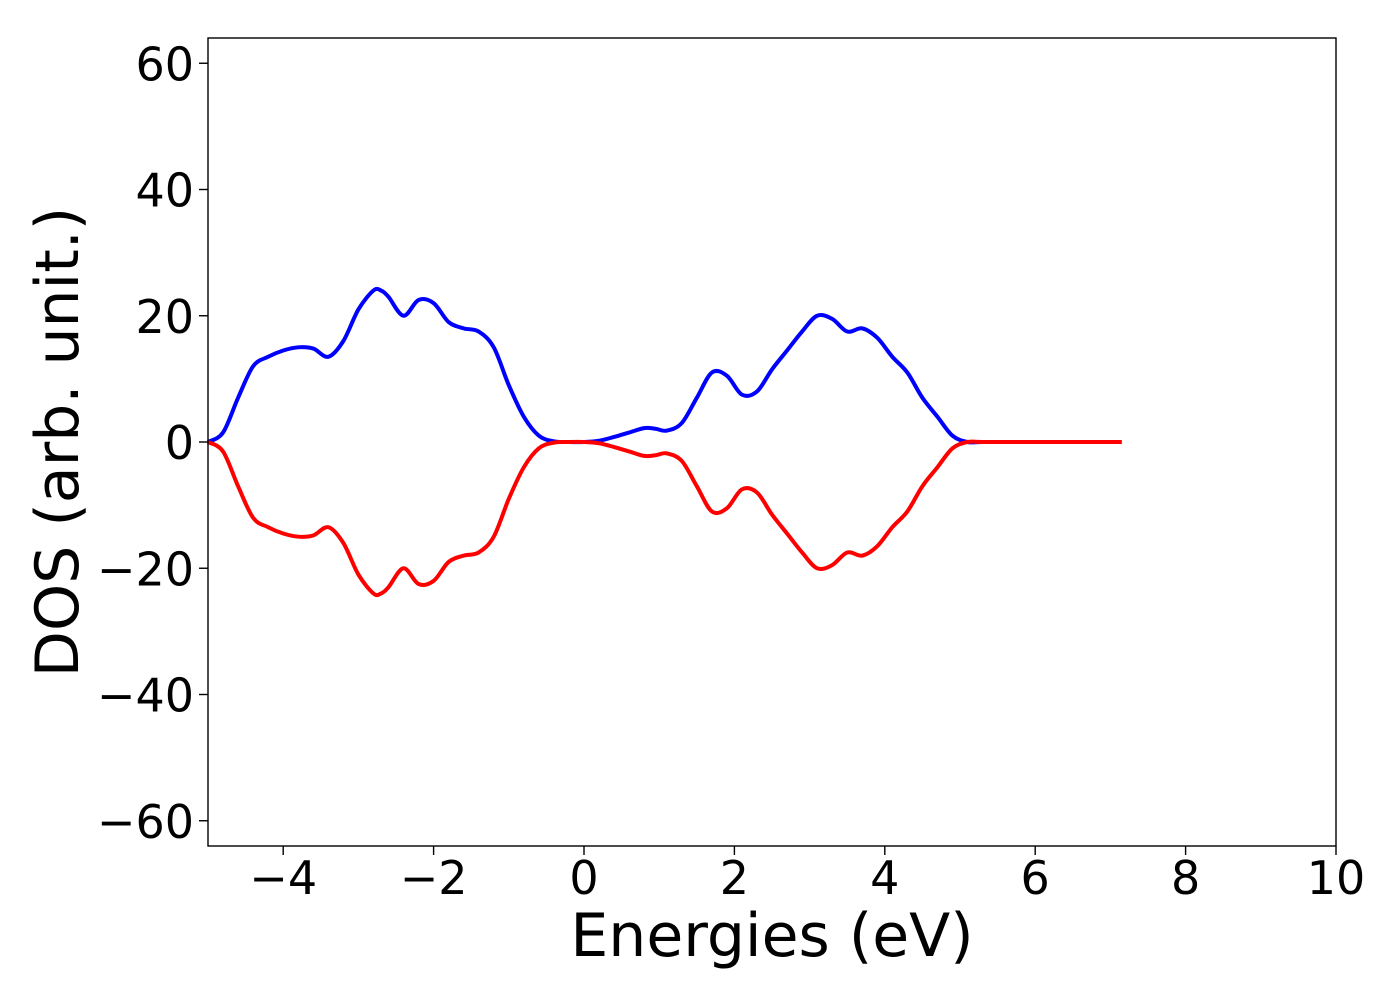 This screenshot has width=1400, height=1005. I want to click on y-tick-label: −40, so click(145, 696).